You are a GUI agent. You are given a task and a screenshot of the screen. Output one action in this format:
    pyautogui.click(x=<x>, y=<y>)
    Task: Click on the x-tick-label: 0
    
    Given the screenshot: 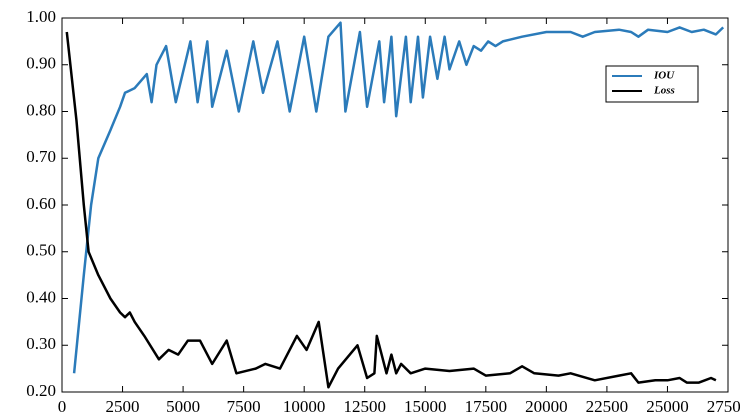 What is the action you would take?
    pyautogui.click(x=62, y=406)
    